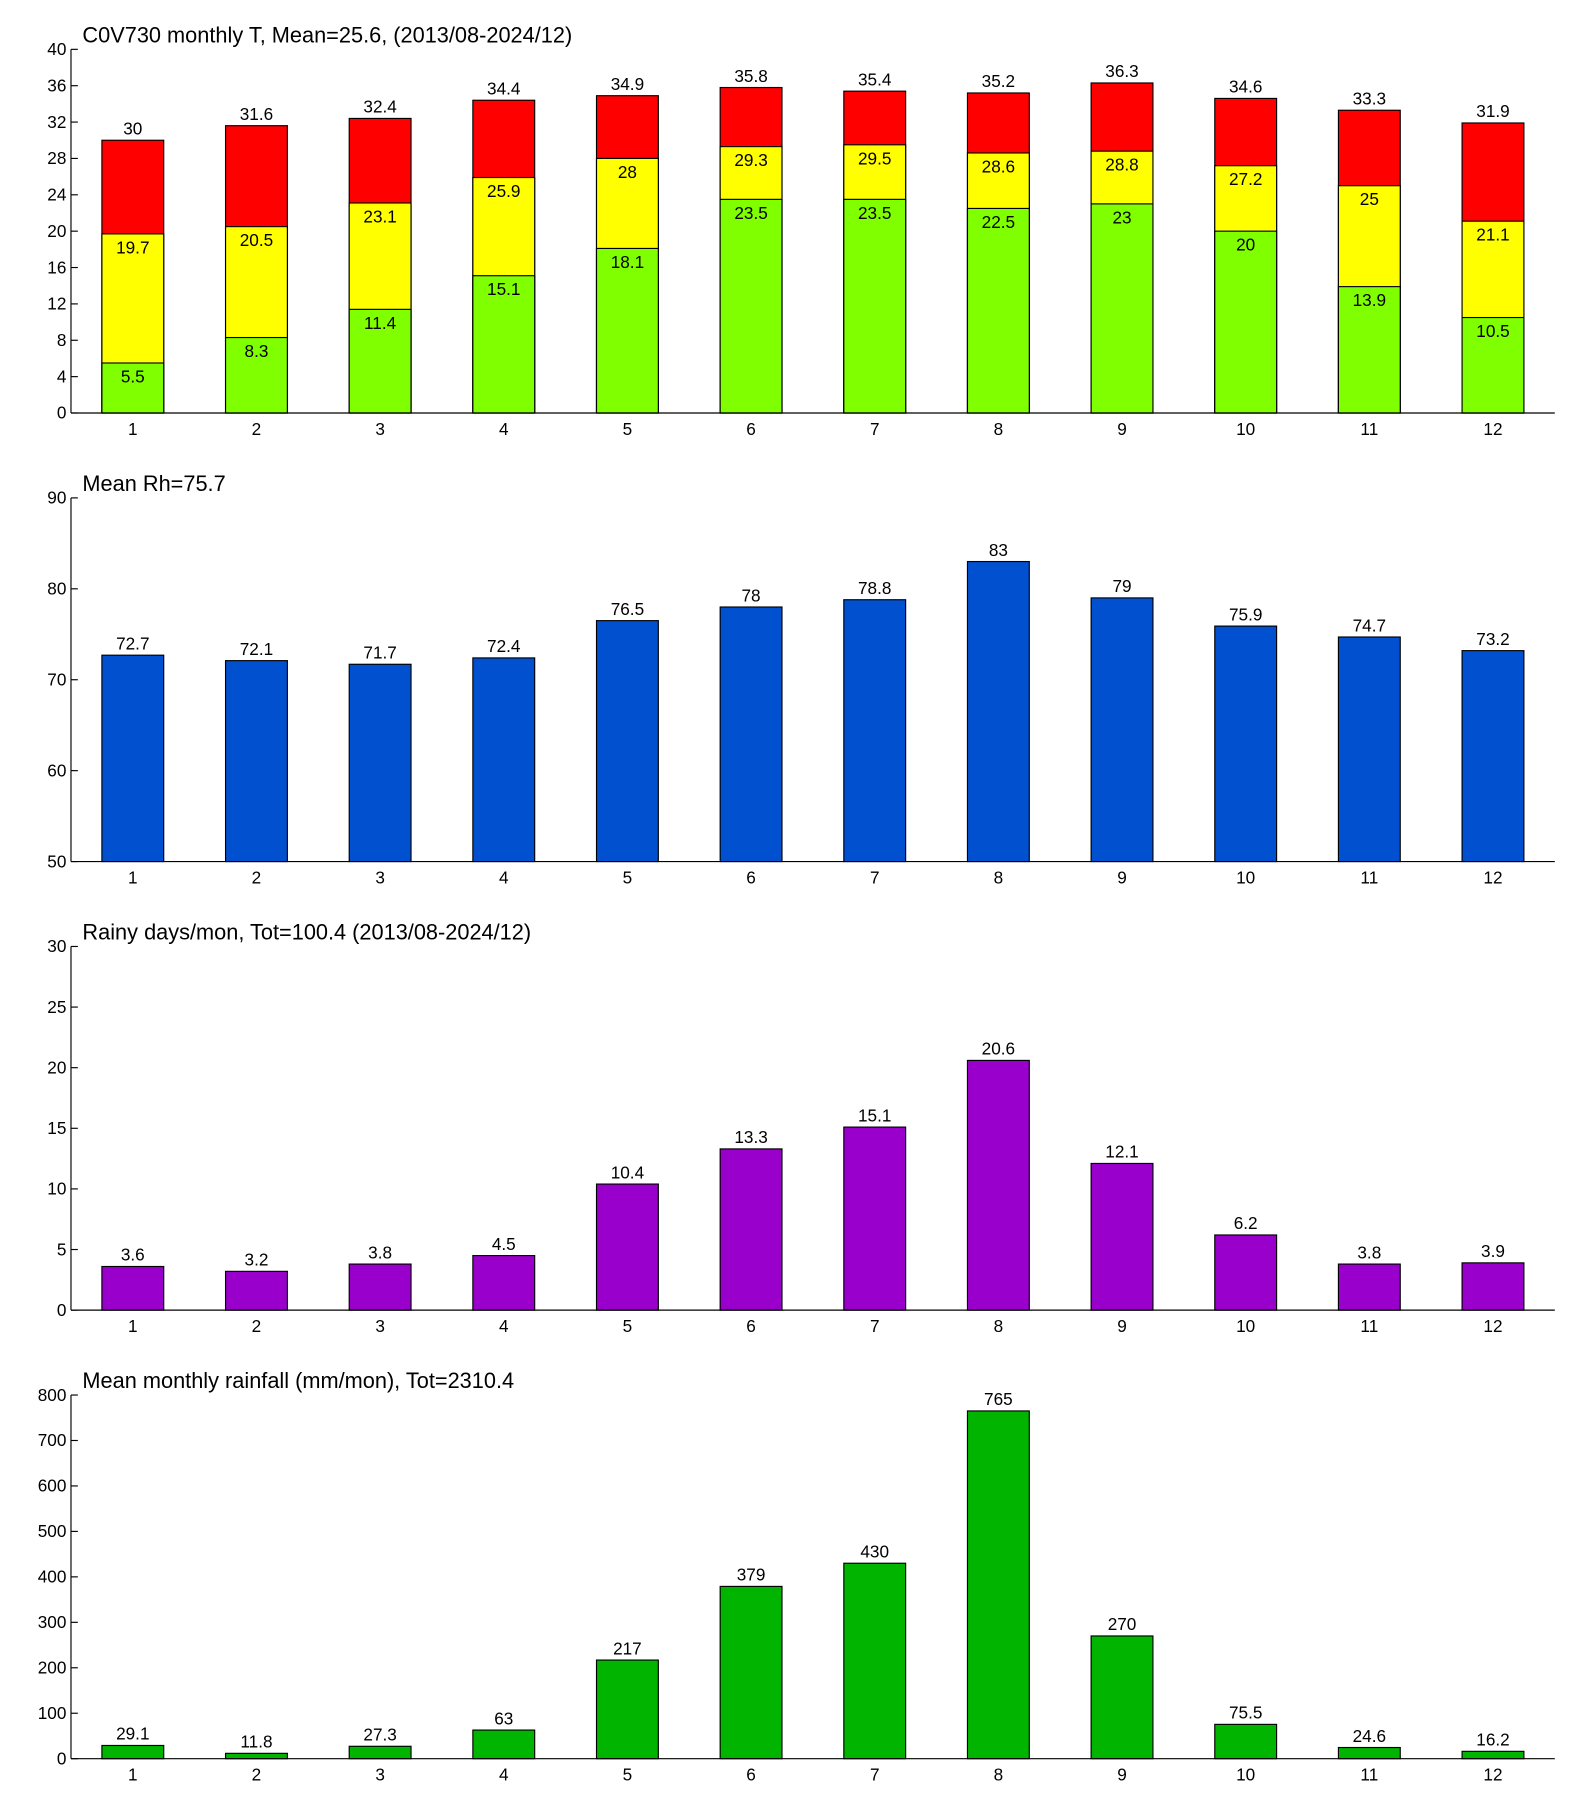  Describe the element at coordinates (380, 1252) in the screenshot. I see `value-label: 3.8` at that location.